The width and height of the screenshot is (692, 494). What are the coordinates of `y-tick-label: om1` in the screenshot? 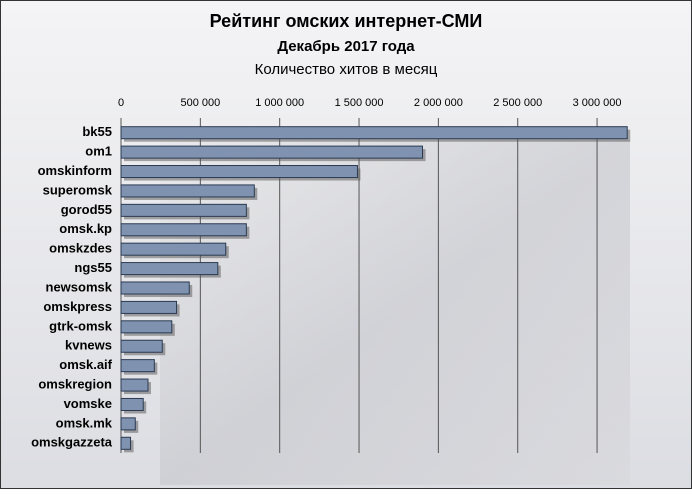 It's located at (98, 151).